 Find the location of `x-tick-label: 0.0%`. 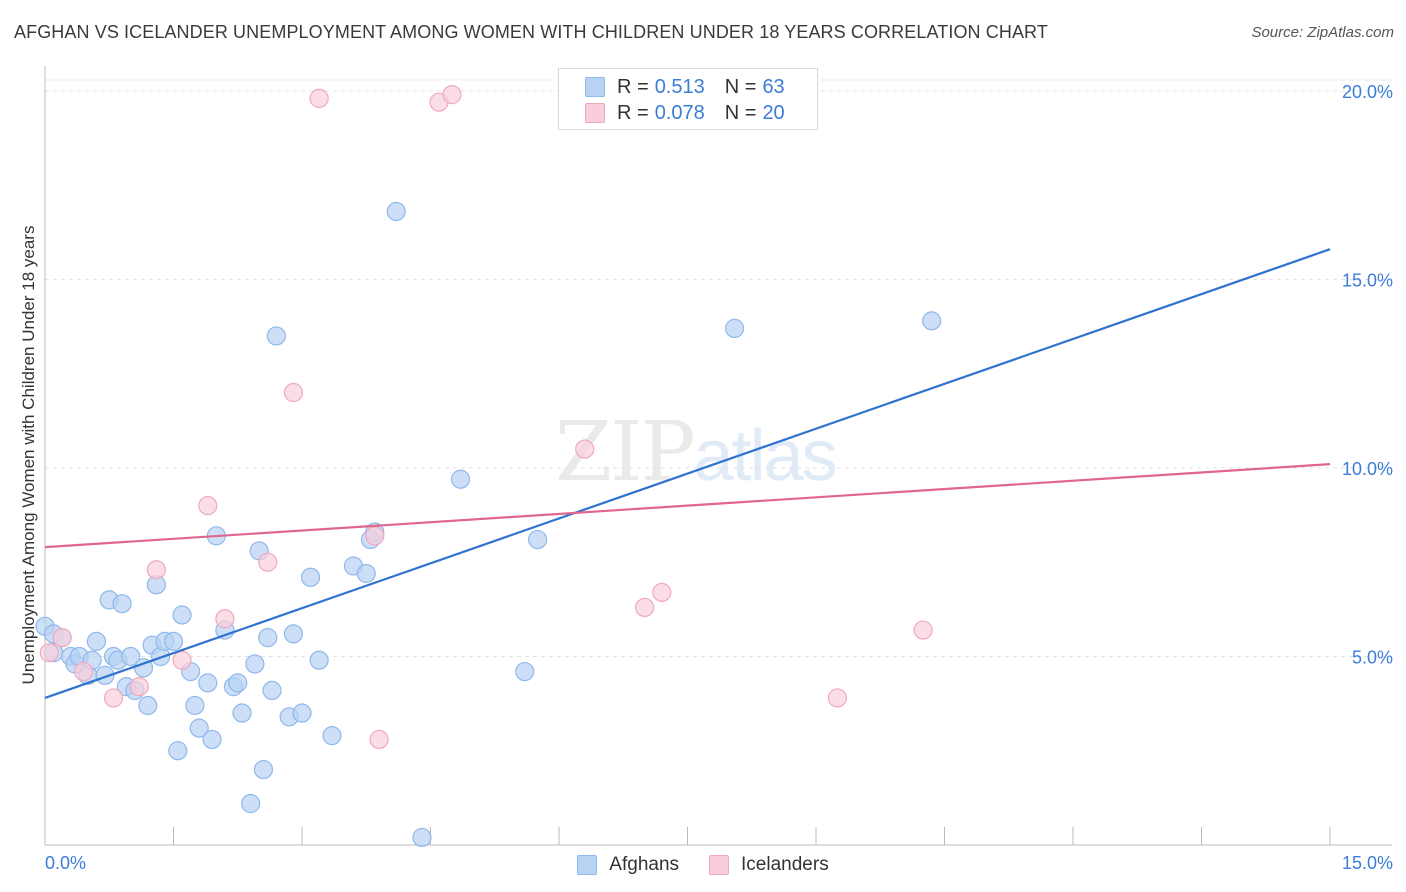

x-tick-label: 0.0% is located at coordinates (65, 863).